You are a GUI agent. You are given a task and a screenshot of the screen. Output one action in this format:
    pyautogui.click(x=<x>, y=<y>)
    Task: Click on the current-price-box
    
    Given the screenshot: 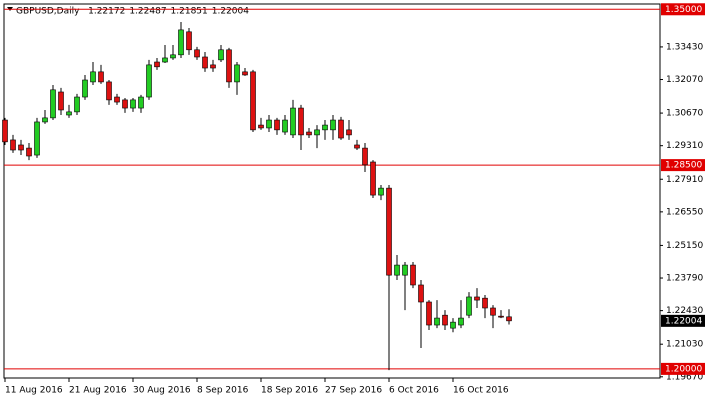 What is the action you would take?
    pyautogui.click(x=683, y=320)
    